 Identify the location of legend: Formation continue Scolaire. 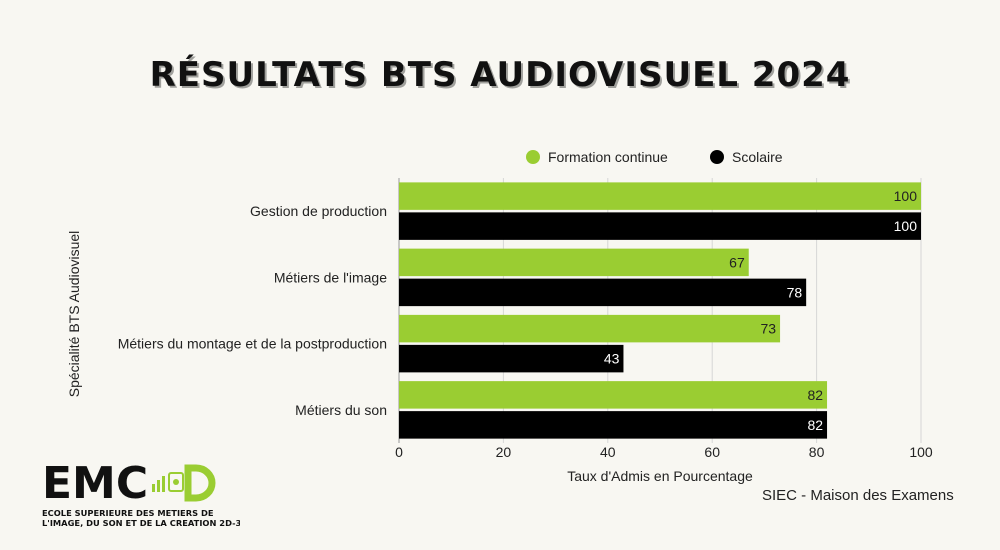
(654, 157).